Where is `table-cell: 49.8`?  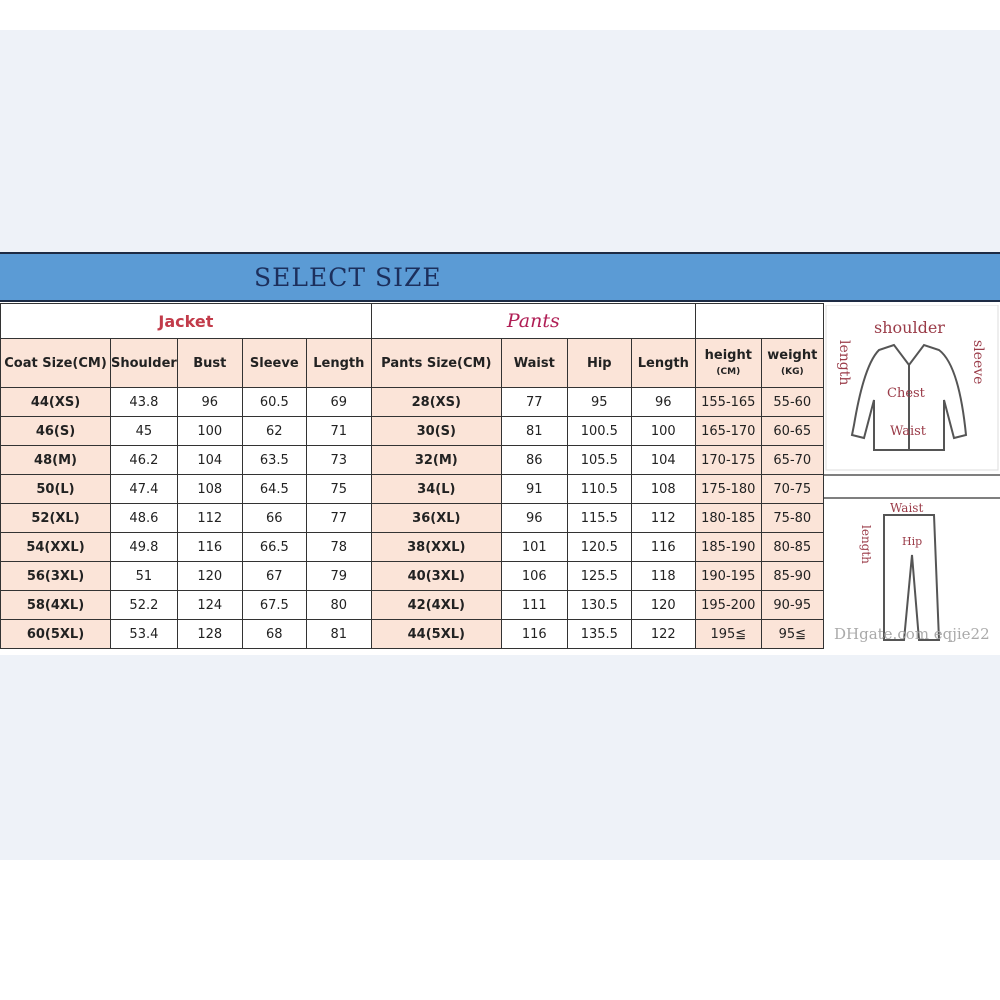 table-cell: 49.8 is located at coordinates (144, 547).